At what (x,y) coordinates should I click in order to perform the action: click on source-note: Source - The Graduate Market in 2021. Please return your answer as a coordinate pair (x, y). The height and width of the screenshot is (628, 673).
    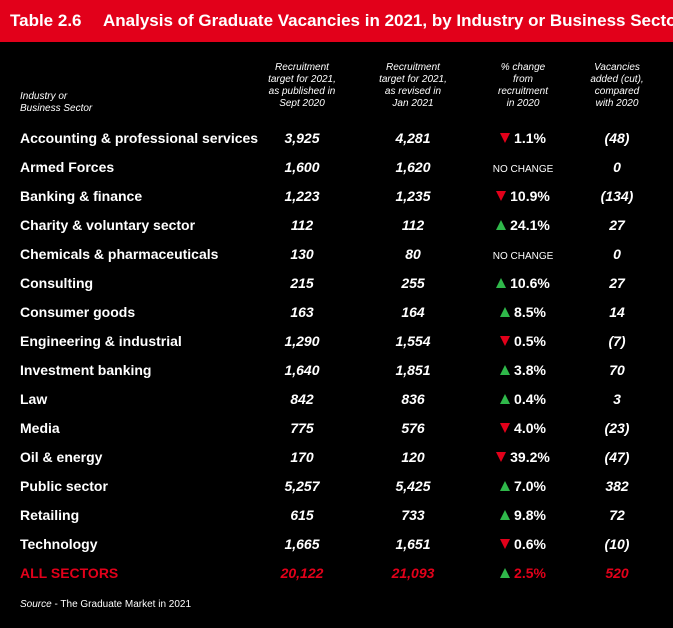
    Looking at the image, I should click on (105, 604).